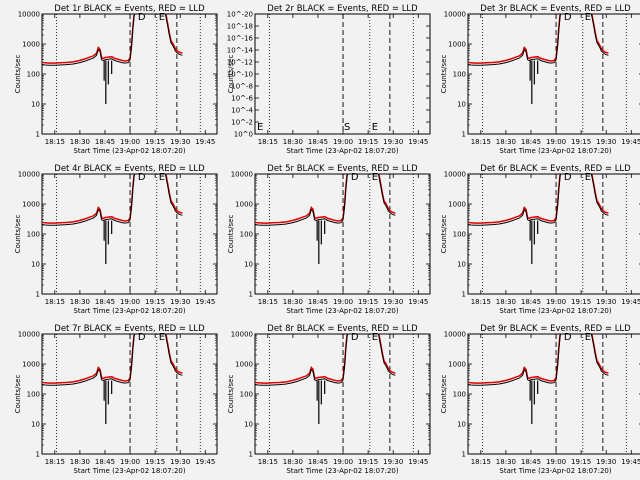 The height and width of the screenshot is (480, 640). I want to click on y-tick-label: 10^-20, so click(240, 15).